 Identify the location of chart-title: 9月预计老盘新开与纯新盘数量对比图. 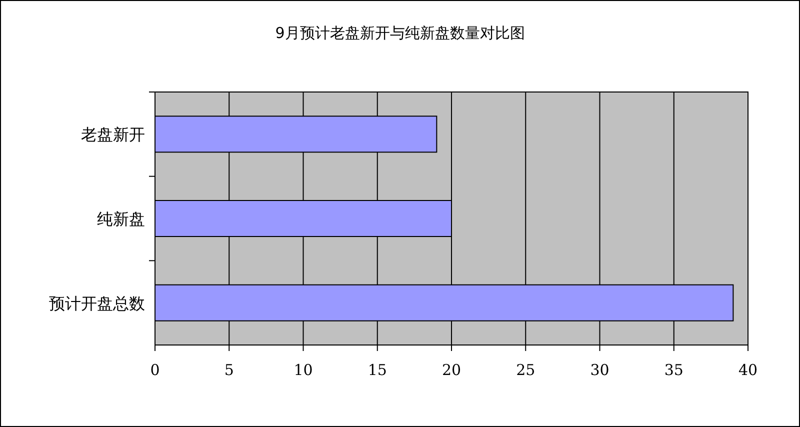
(400, 33).